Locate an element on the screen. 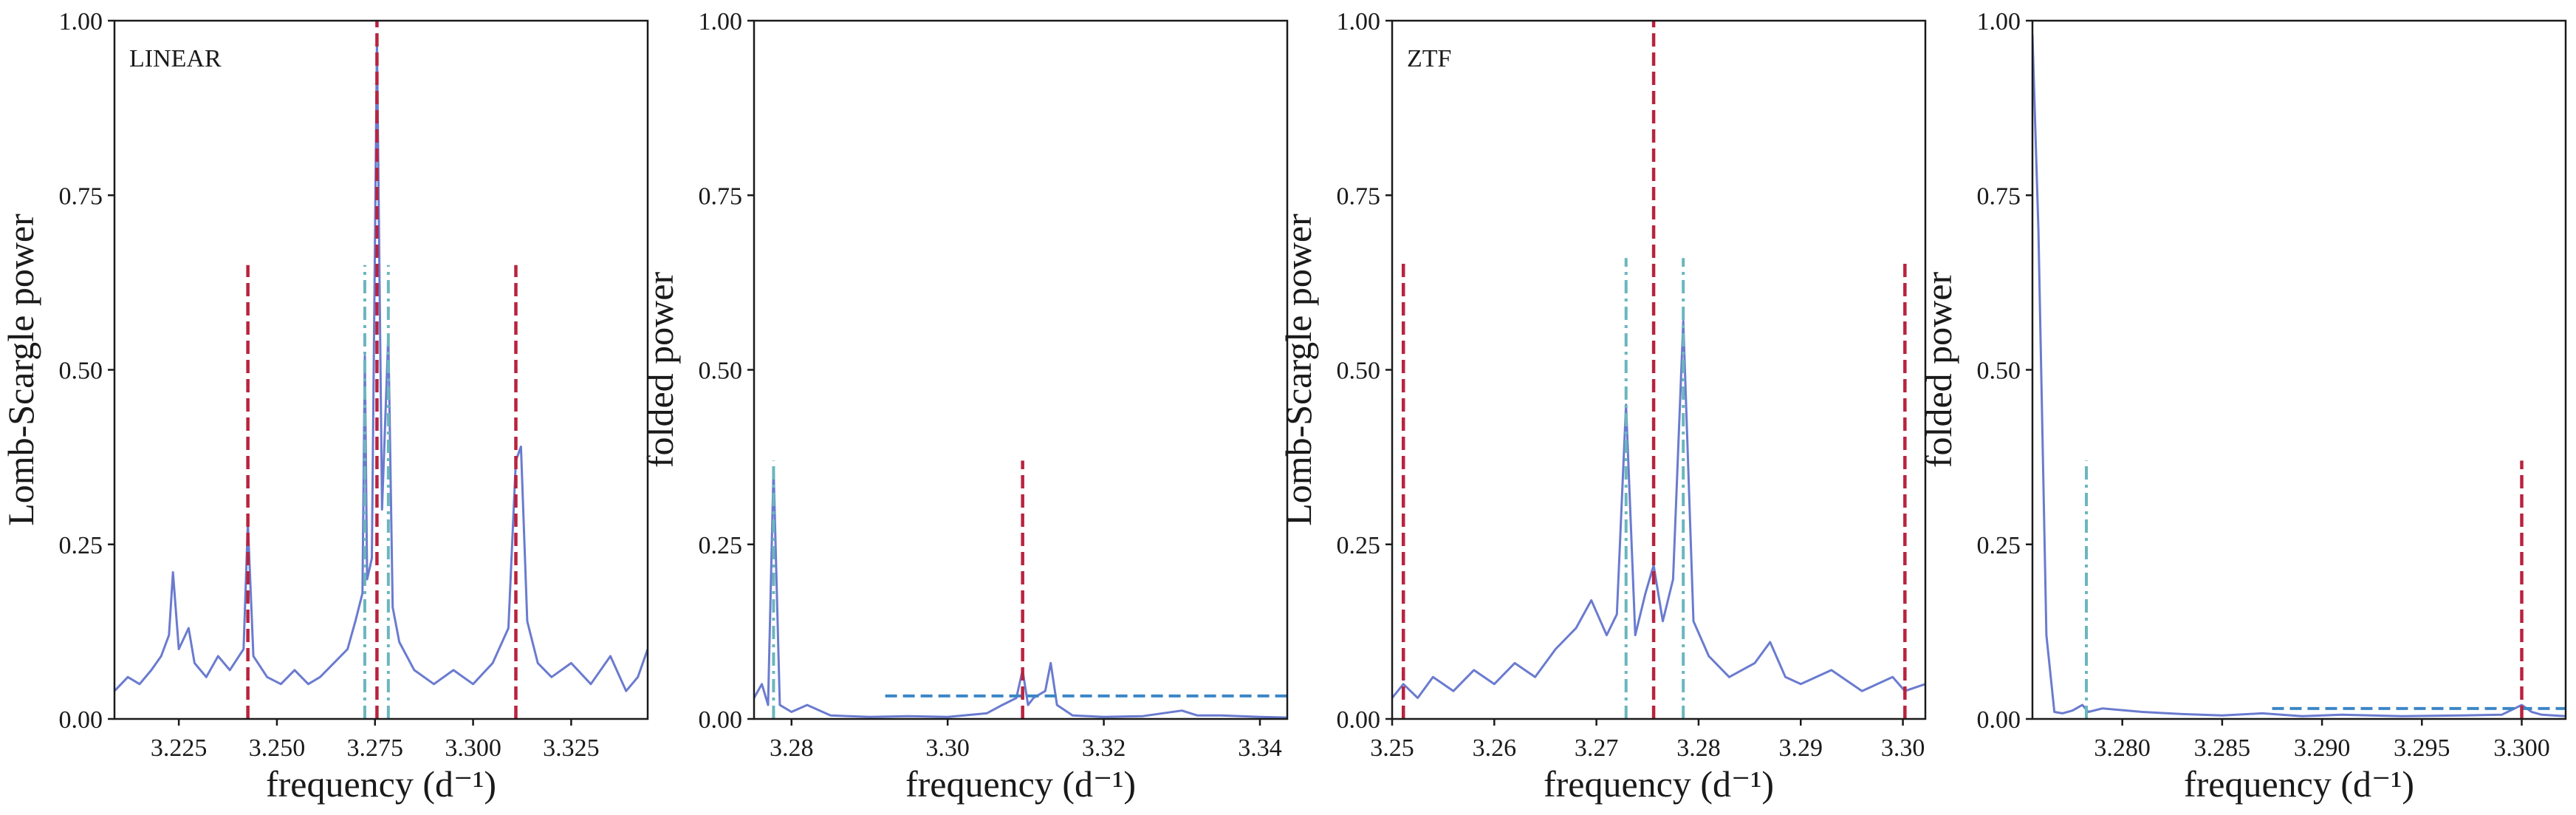 The image size is (2576, 815). x-tick-label: 3.285 is located at coordinates (2222, 748).